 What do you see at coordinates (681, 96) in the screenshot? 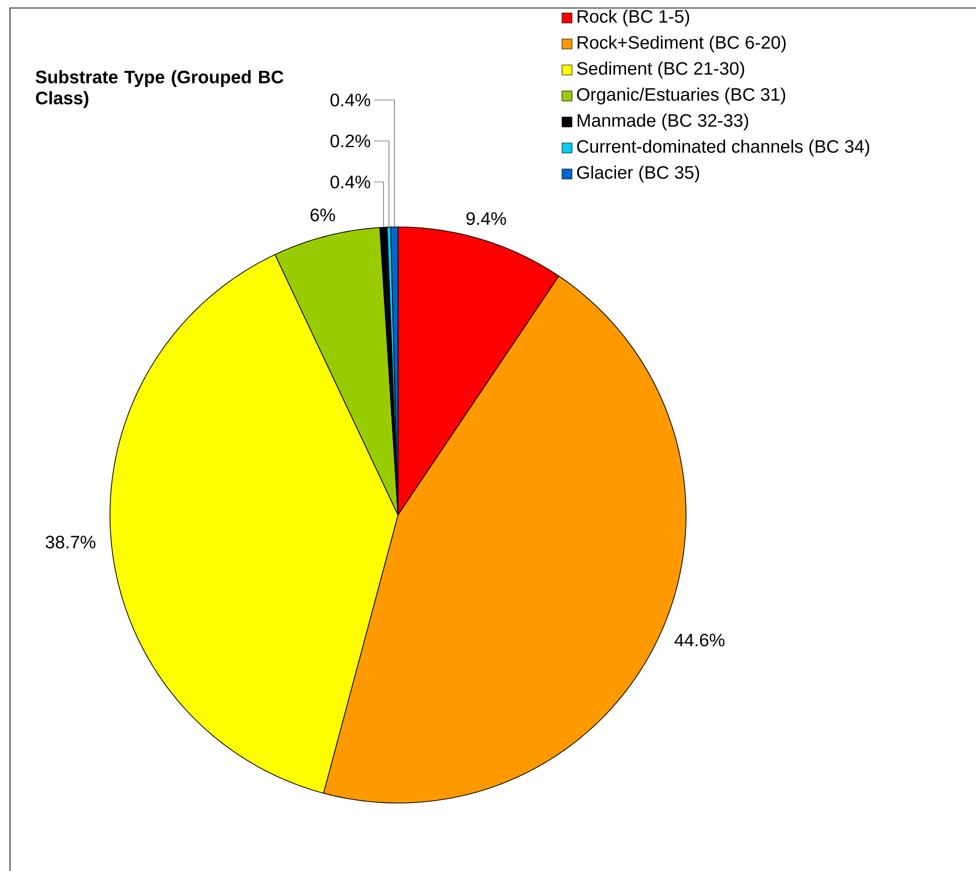
I see `legend-label: Organic/Estuaries (BC 31)` at bounding box center [681, 96].